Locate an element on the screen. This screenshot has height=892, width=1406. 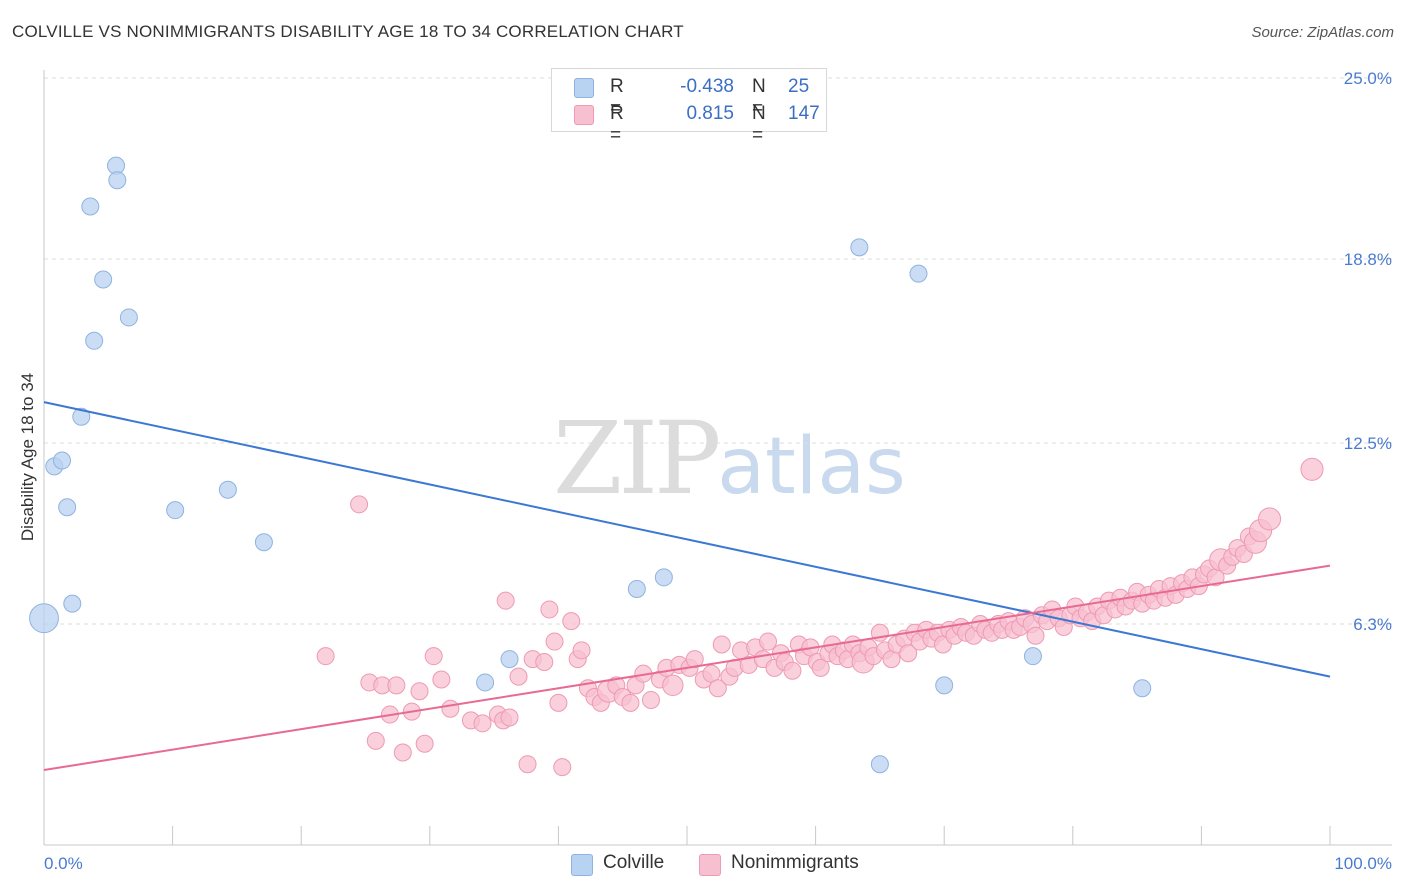
watermark-zip: ZIP is located at coordinates (637, 458).